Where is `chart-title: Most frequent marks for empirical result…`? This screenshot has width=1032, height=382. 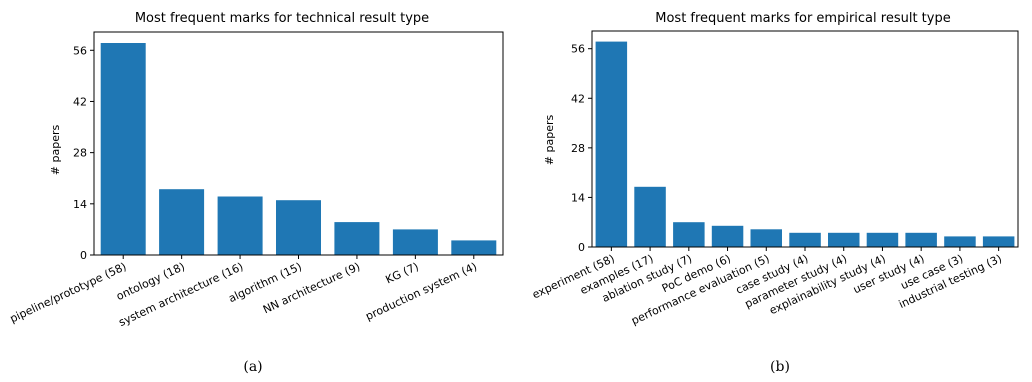
chart-title: Most frequent marks for empirical result… is located at coordinates (802, 18).